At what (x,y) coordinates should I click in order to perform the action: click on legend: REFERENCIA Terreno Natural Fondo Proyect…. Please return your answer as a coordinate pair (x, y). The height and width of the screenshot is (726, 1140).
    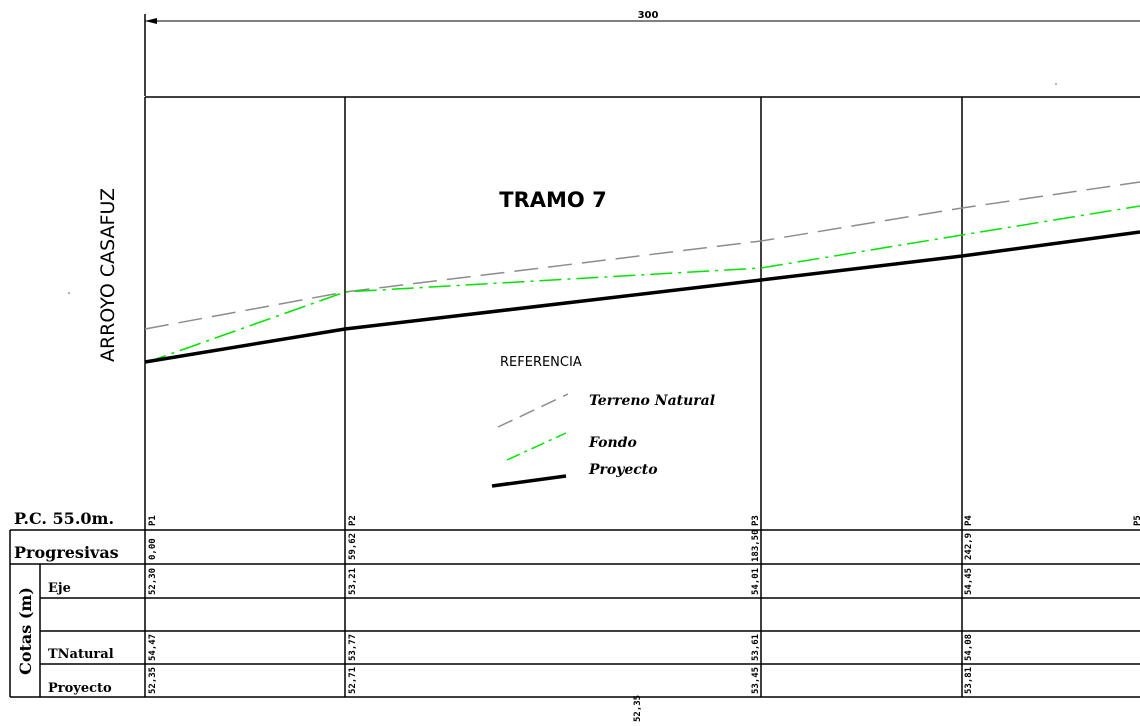
    Looking at the image, I should click on (603, 421).